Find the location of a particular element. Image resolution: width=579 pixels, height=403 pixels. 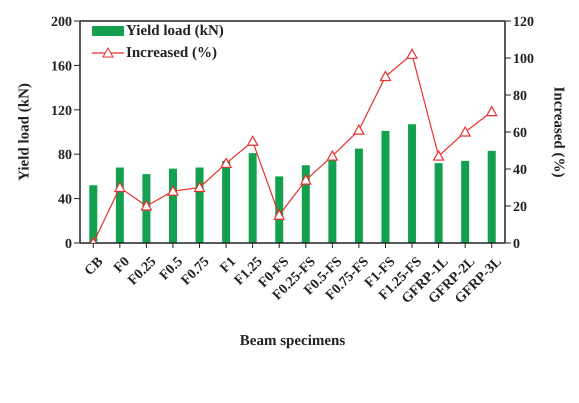

y-tick-label: 200 is located at coordinates (61, 22).